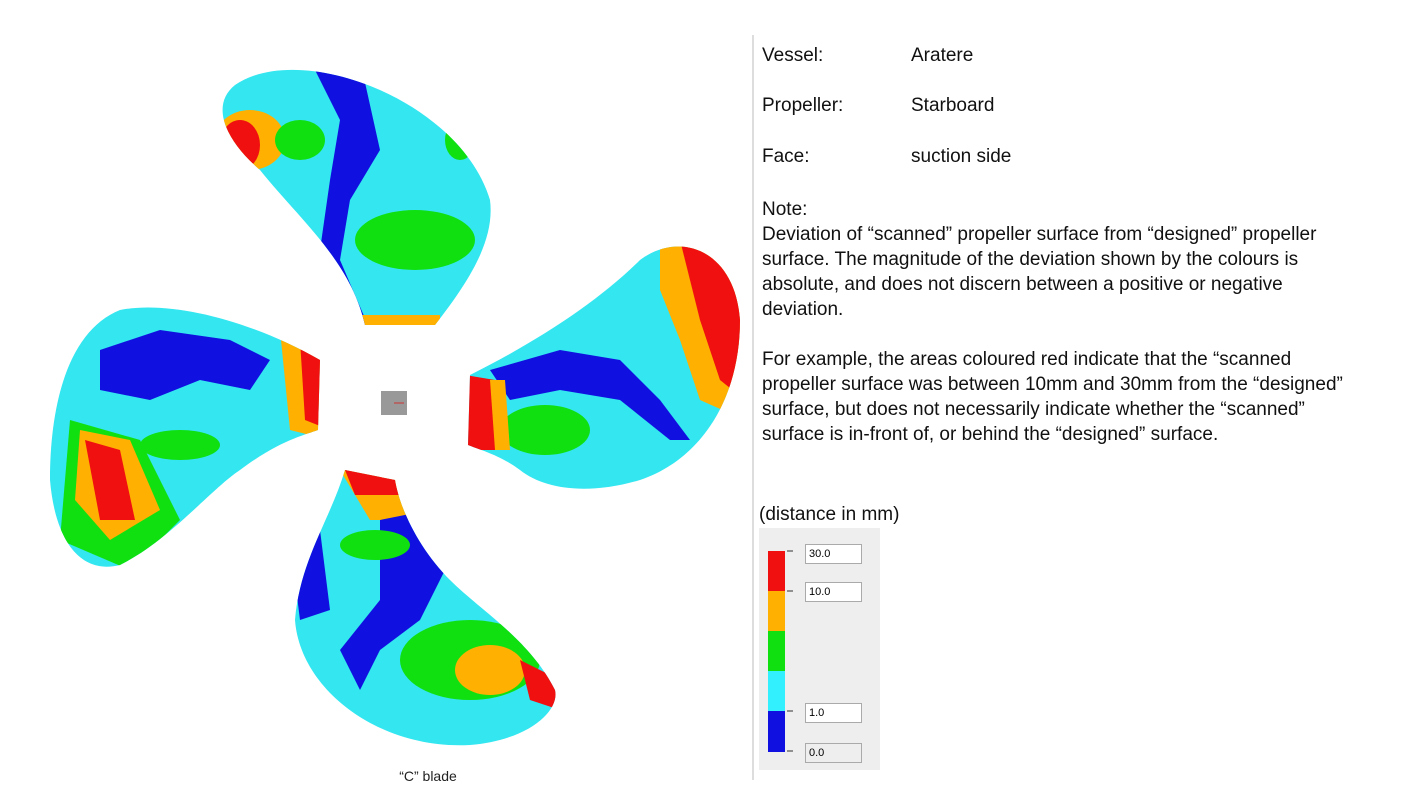 The height and width of the screenshot is (810, 1402). I want to click on legend-input: 1.0, so click(833, 713).